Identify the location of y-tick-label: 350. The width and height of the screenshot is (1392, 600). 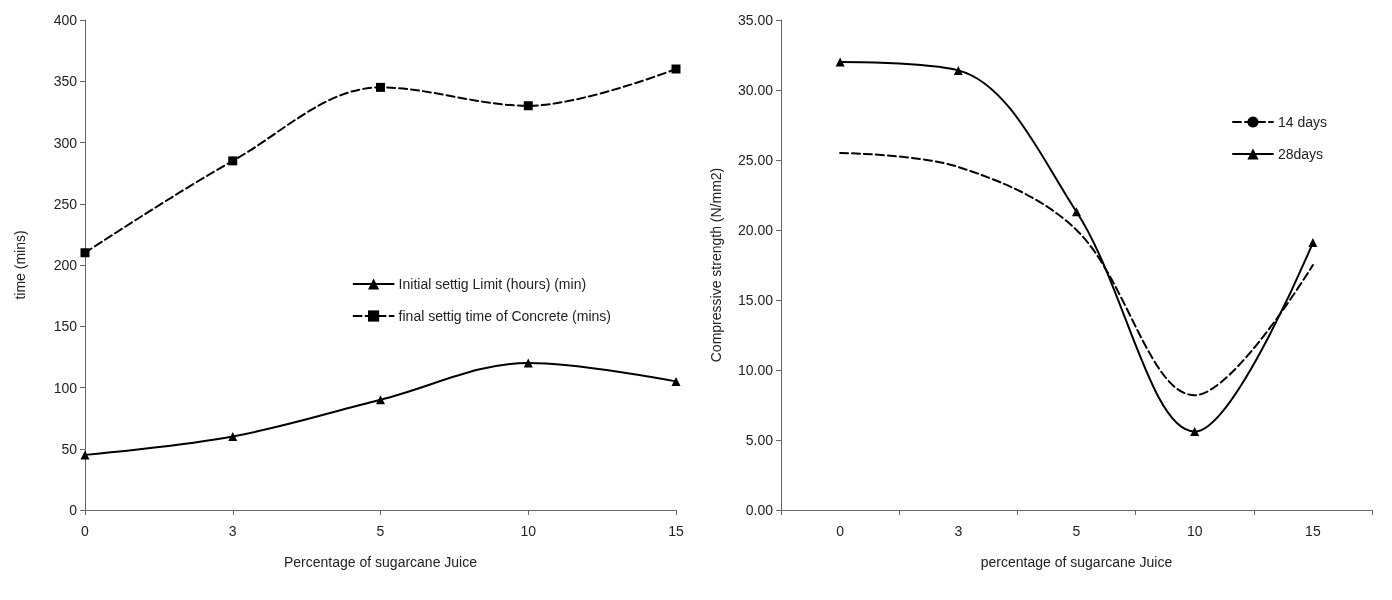
(65, 81).